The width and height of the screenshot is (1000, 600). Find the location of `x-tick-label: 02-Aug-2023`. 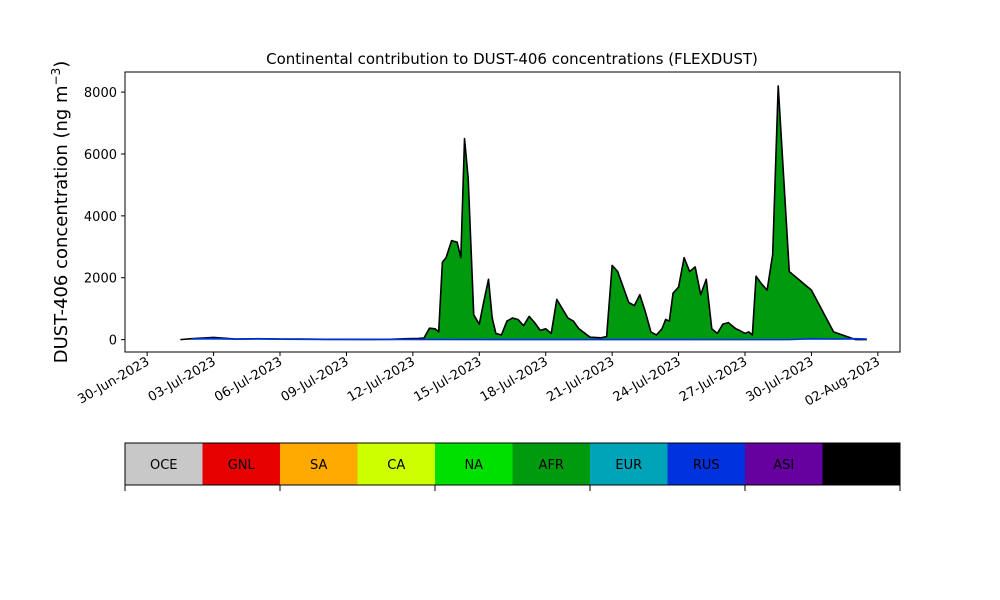

x-tick-label: 02-Aug-2023 is located at coordinates (843, 381).